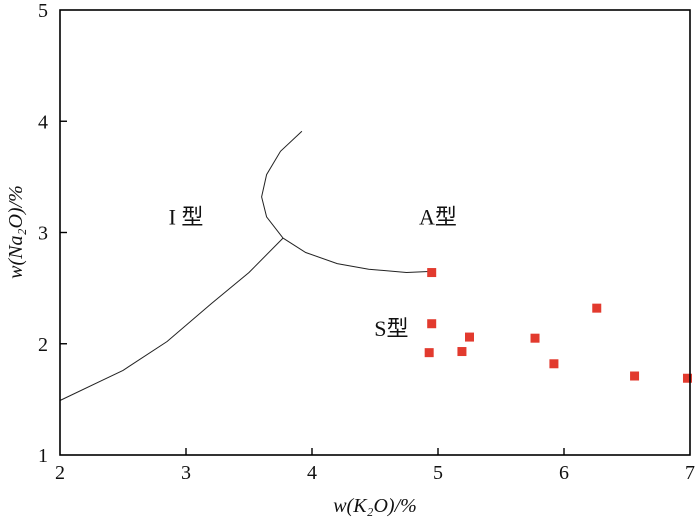 Image resolution: width=700 pixels, height=525 pixels. Describe the element at coordinates (43, 11) in the screenshot. I see `y-tick-label: 5` at that location.